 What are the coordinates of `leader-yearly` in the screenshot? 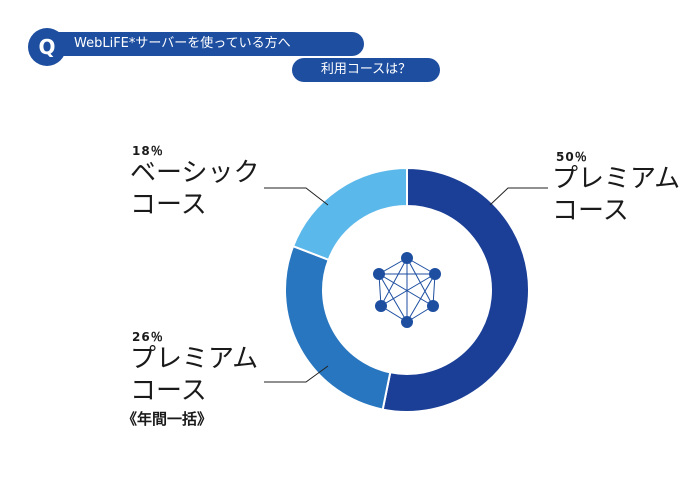 It's located at (296, 374).